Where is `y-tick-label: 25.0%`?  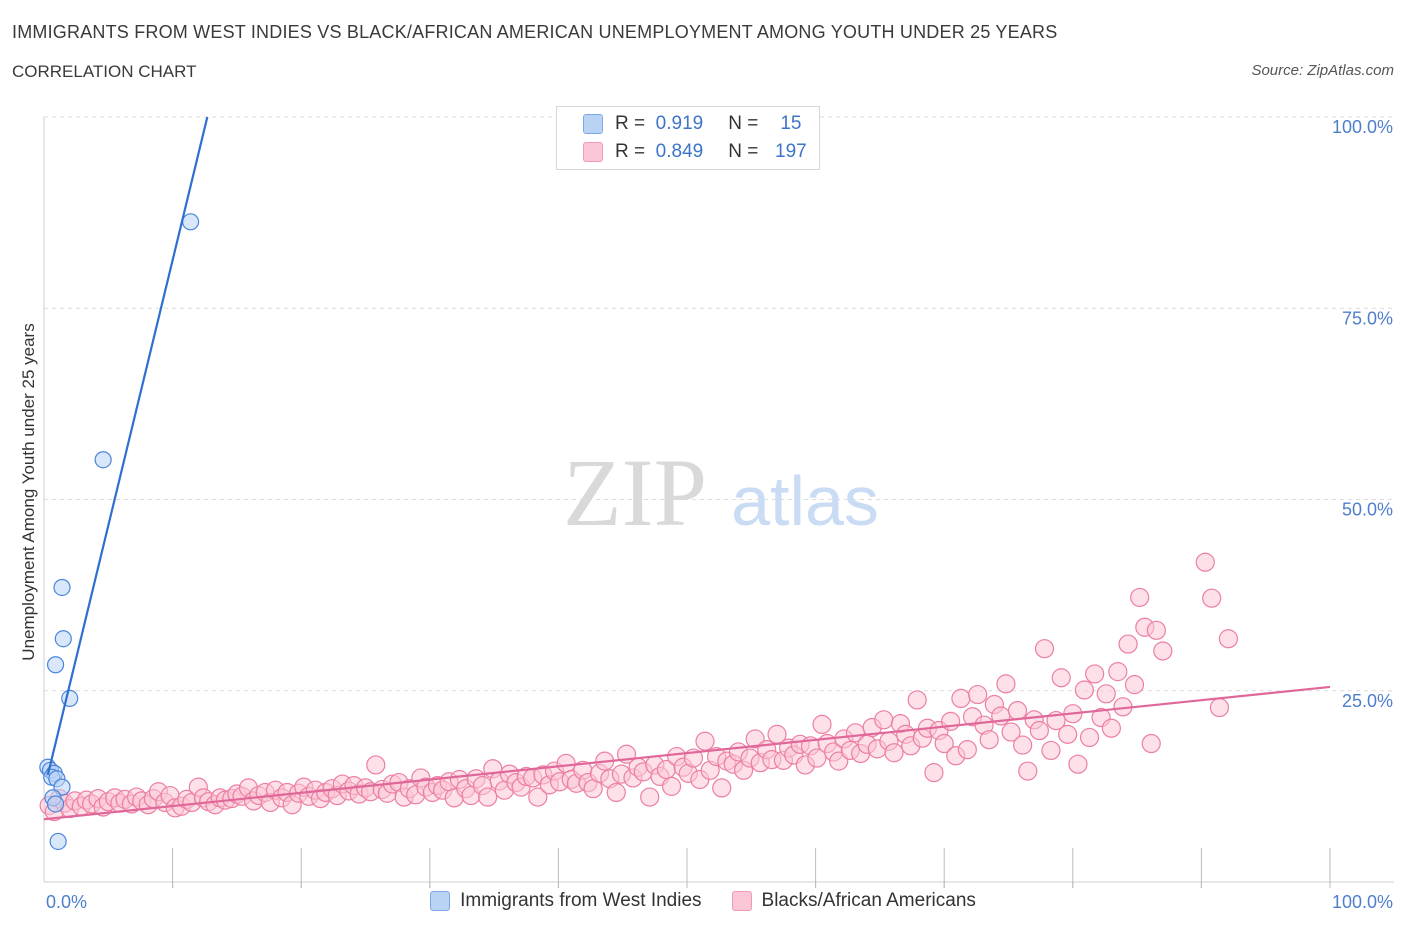
y-tick-label: 25.0% is located at coordinates (1367, 701).